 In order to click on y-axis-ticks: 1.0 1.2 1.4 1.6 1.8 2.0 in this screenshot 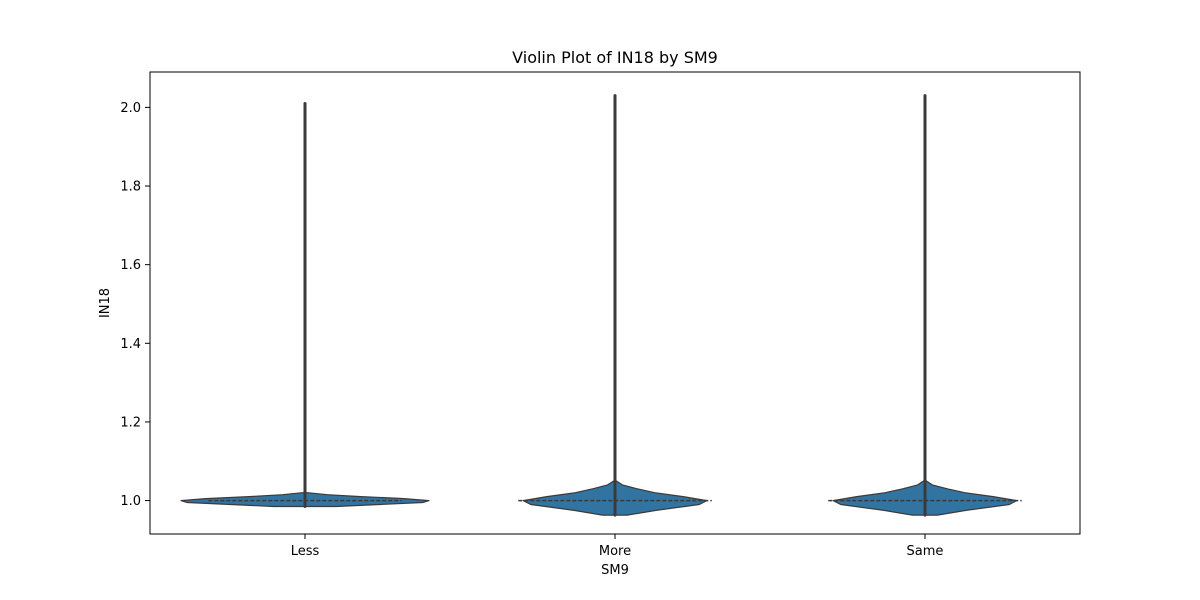, I will do `click(135, 305)`.